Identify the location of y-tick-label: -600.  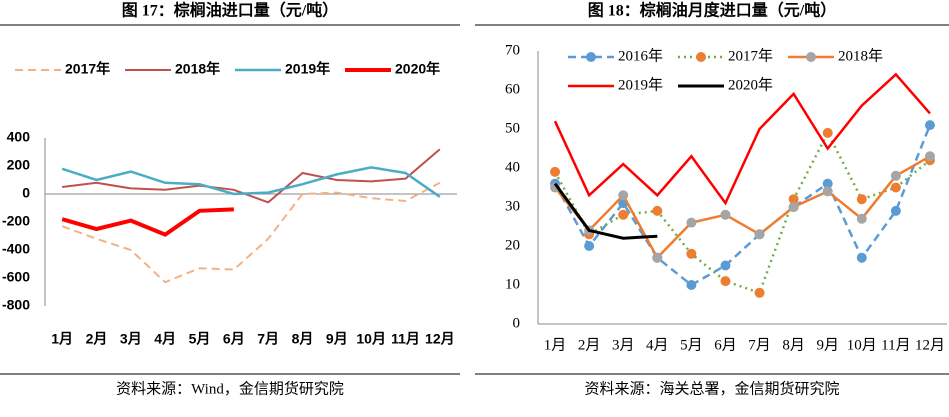
(16, 277).